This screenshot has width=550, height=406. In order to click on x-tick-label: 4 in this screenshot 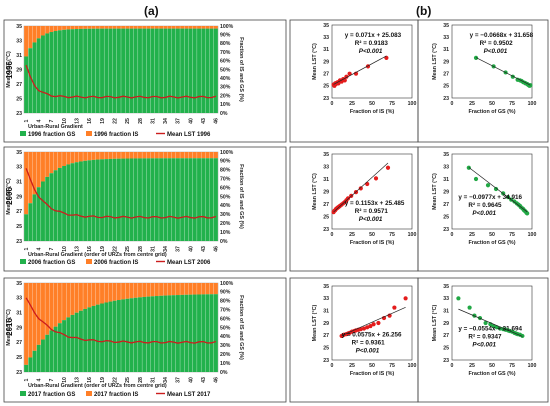, I will do `click(40, 379)`.